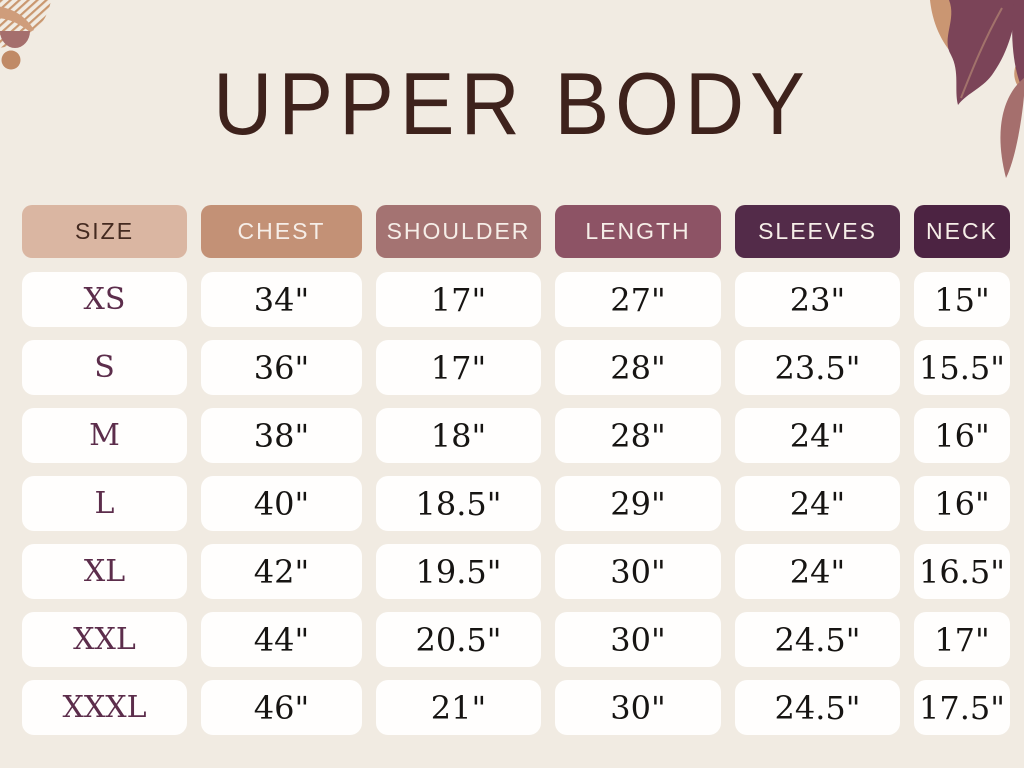  I want to click on chest-value: 40", so click(281, 503).